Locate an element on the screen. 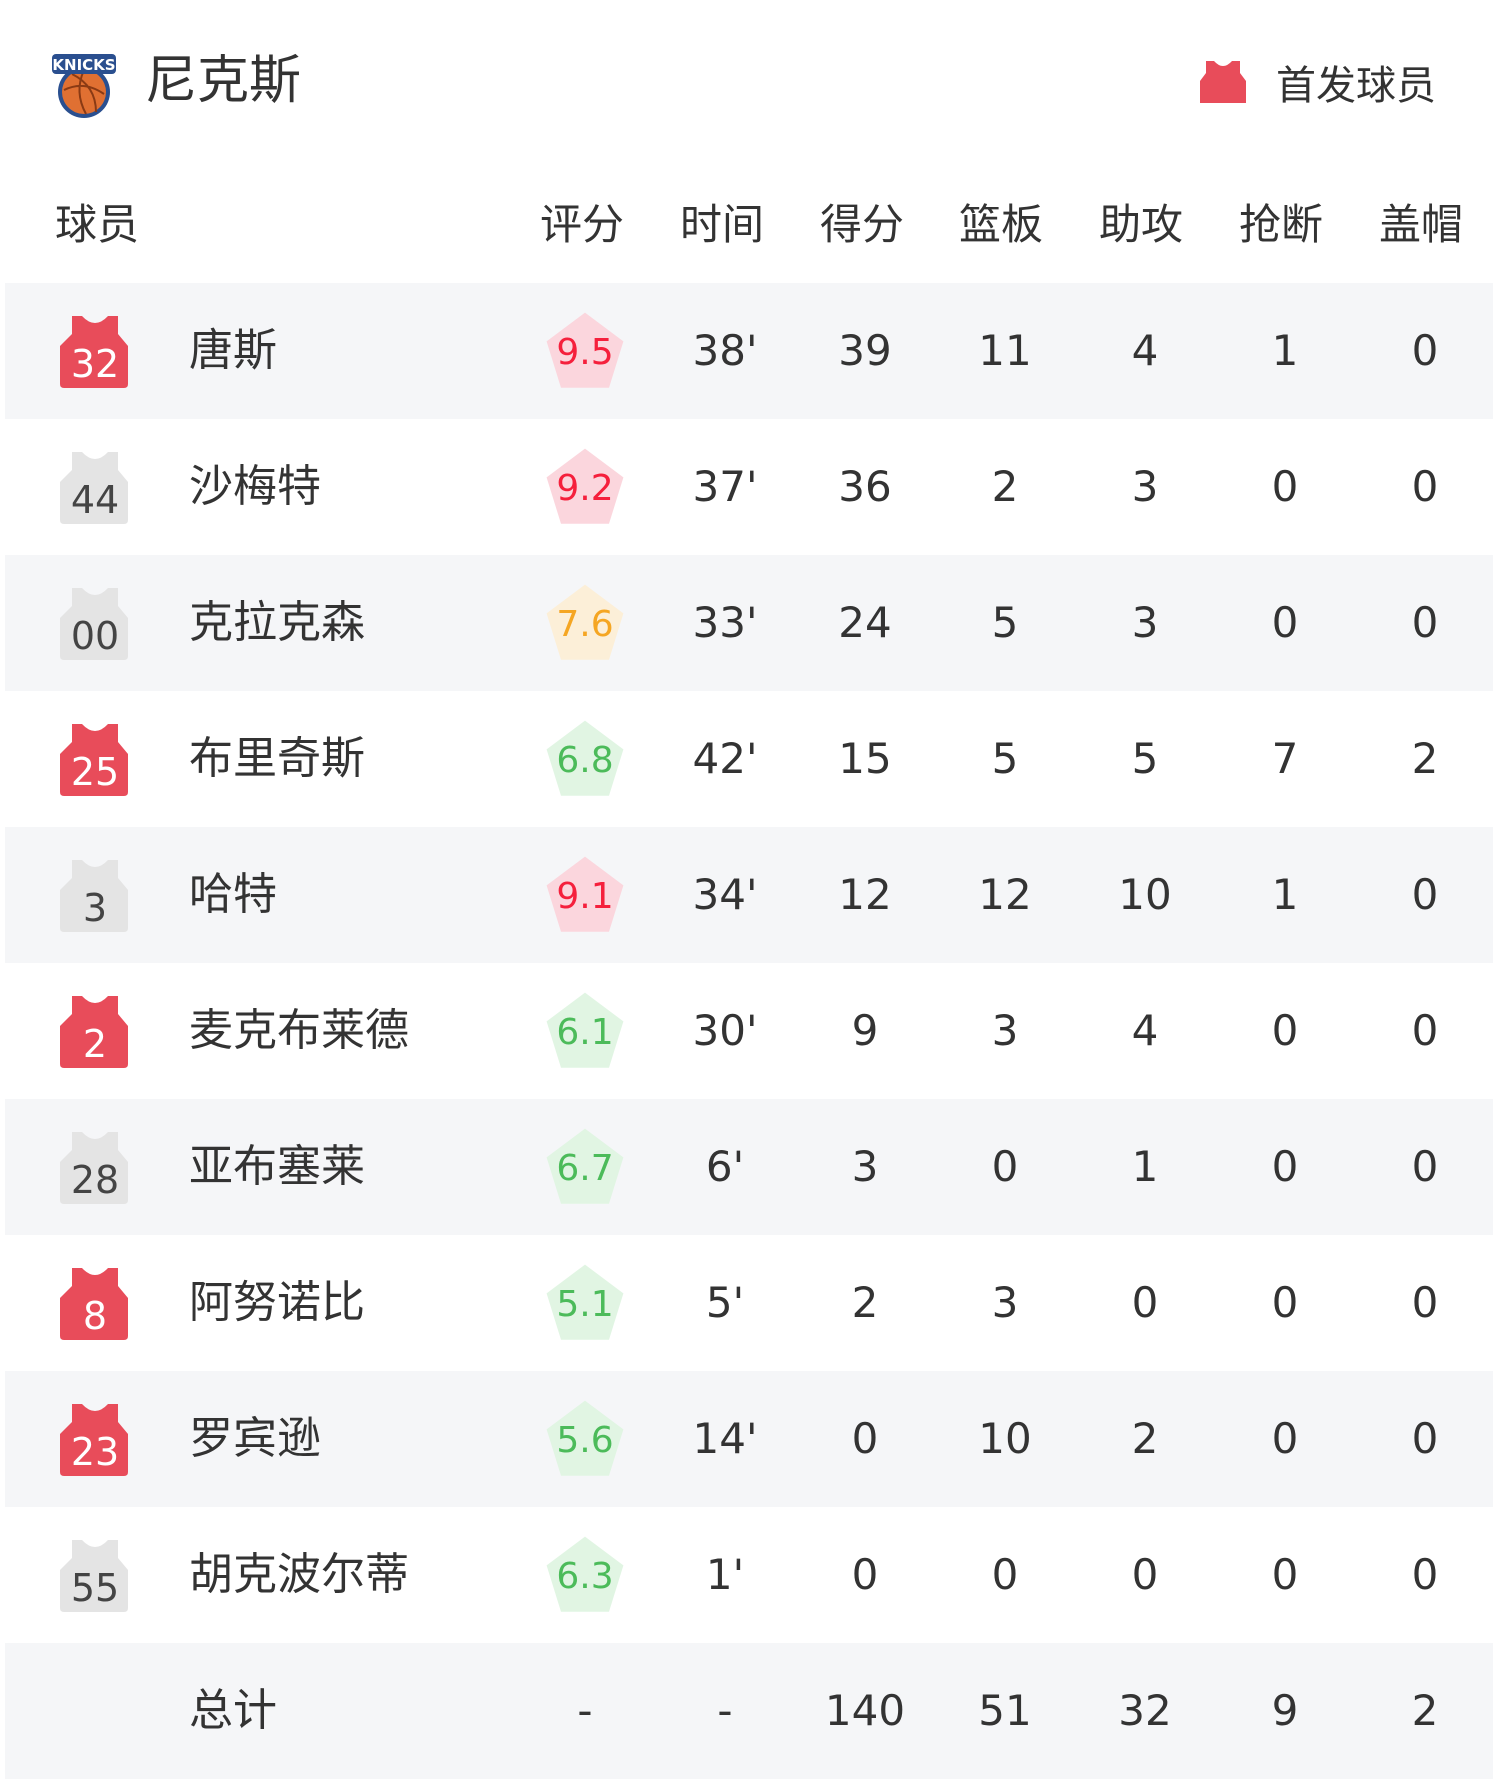 This screenshot has width=1500, height=1784. totals-points: 140 is located at coordinates (865, 1710).